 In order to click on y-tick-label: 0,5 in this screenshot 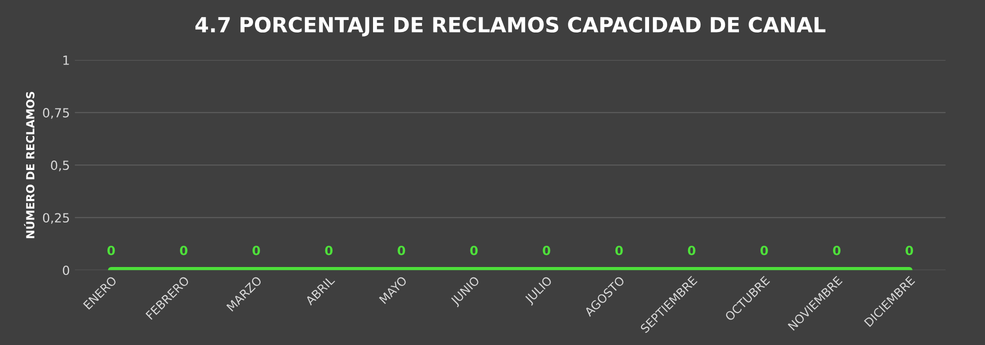, I will do `click(59, 166)`.